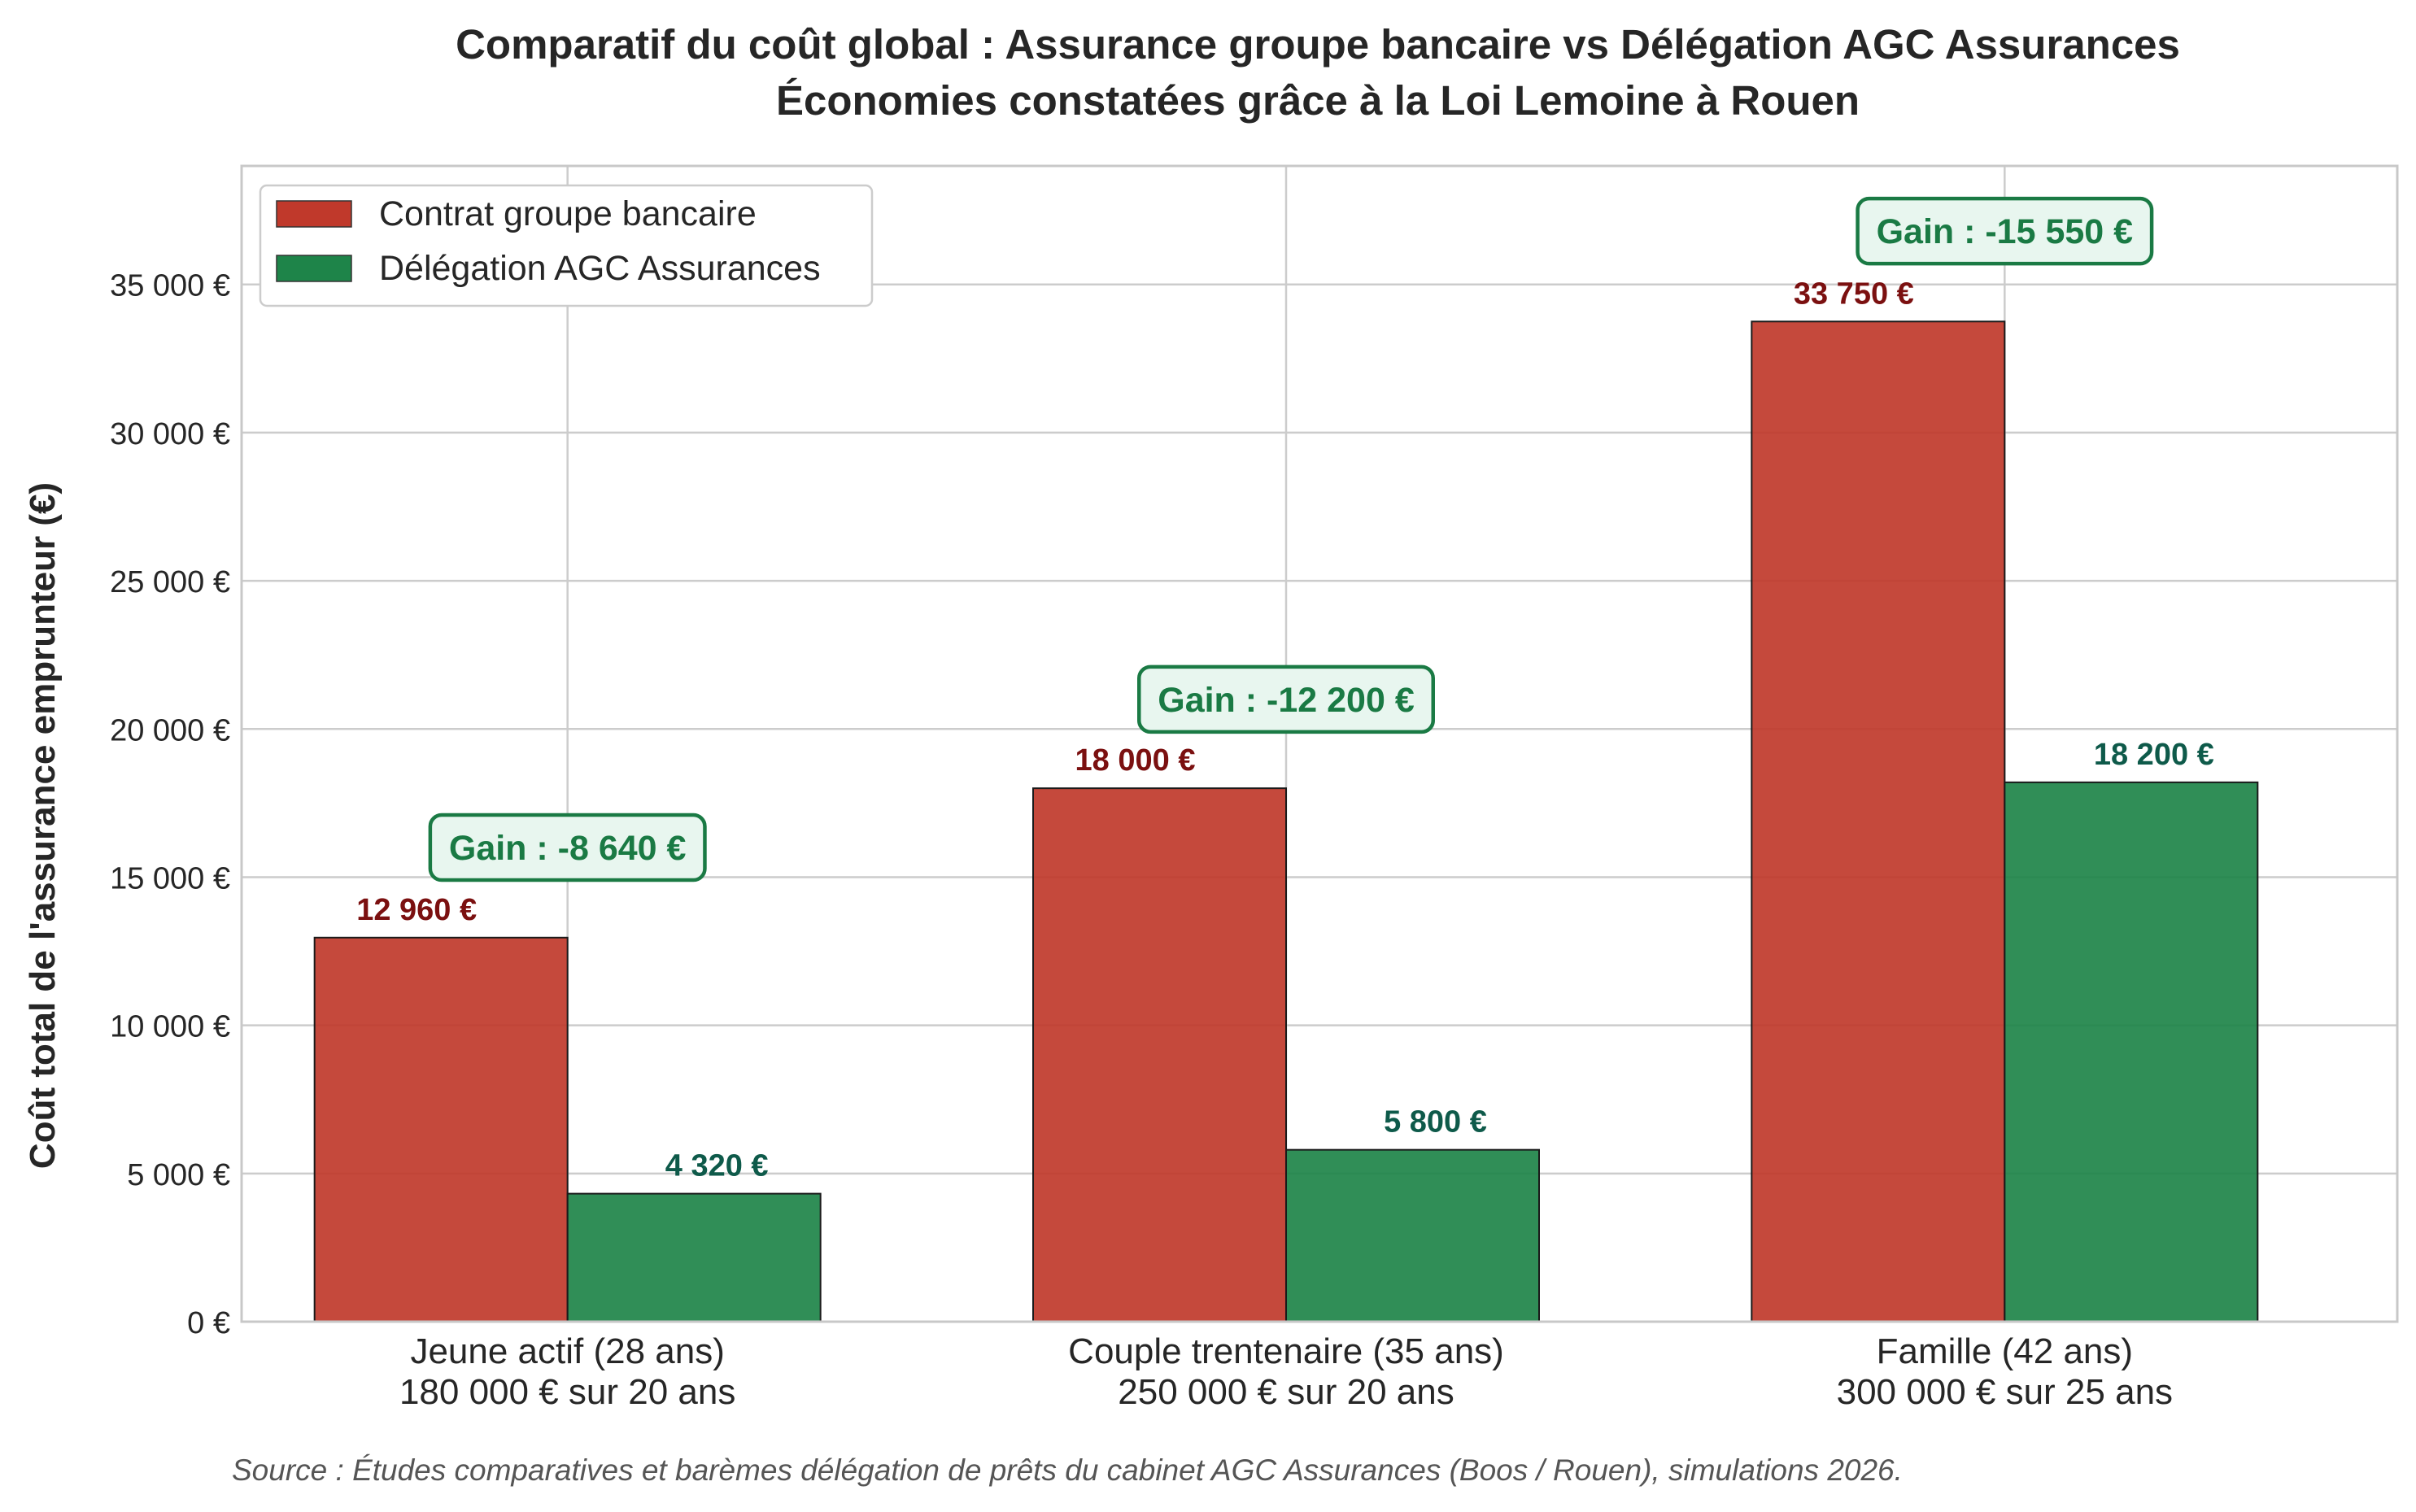 Image resolution: width=2416 pixels, height=1512 pixels. What do you see at coordinates (314, 268) in the screenshot?
I see `legend-swatch-delegation-agc` at bounding box center [314, 268].